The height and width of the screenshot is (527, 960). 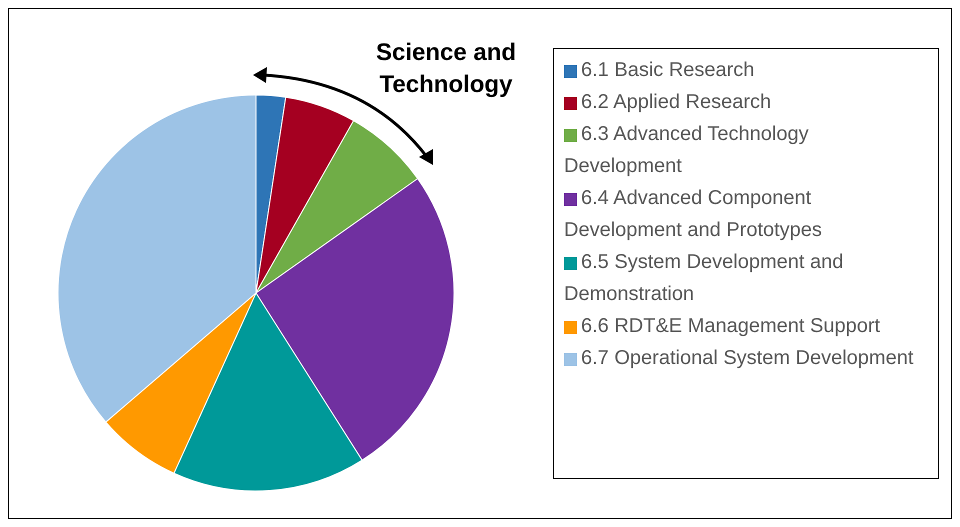 I want to click on legend-label: 6.4 Advanced Component Development and Prototypes, so click(x=693, y=214).